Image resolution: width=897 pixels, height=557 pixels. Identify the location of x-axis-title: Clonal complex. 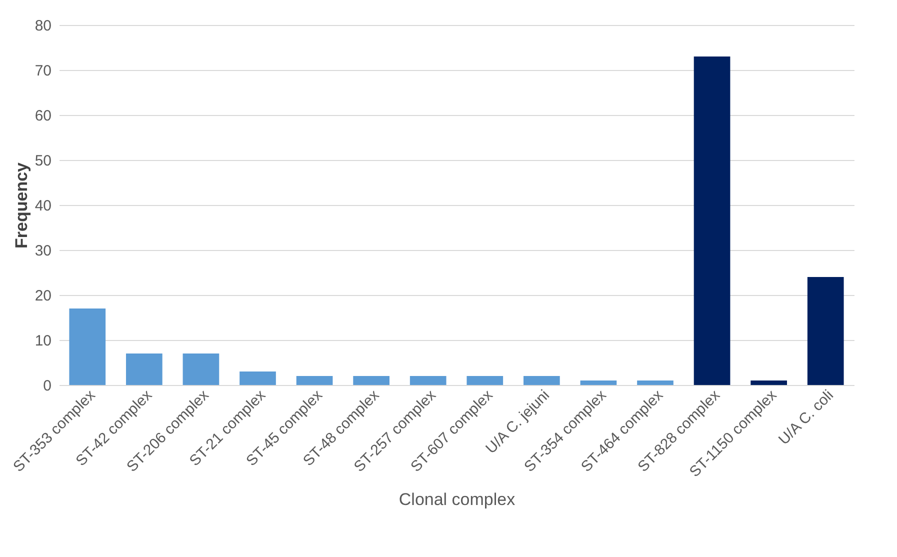
(457, 499).